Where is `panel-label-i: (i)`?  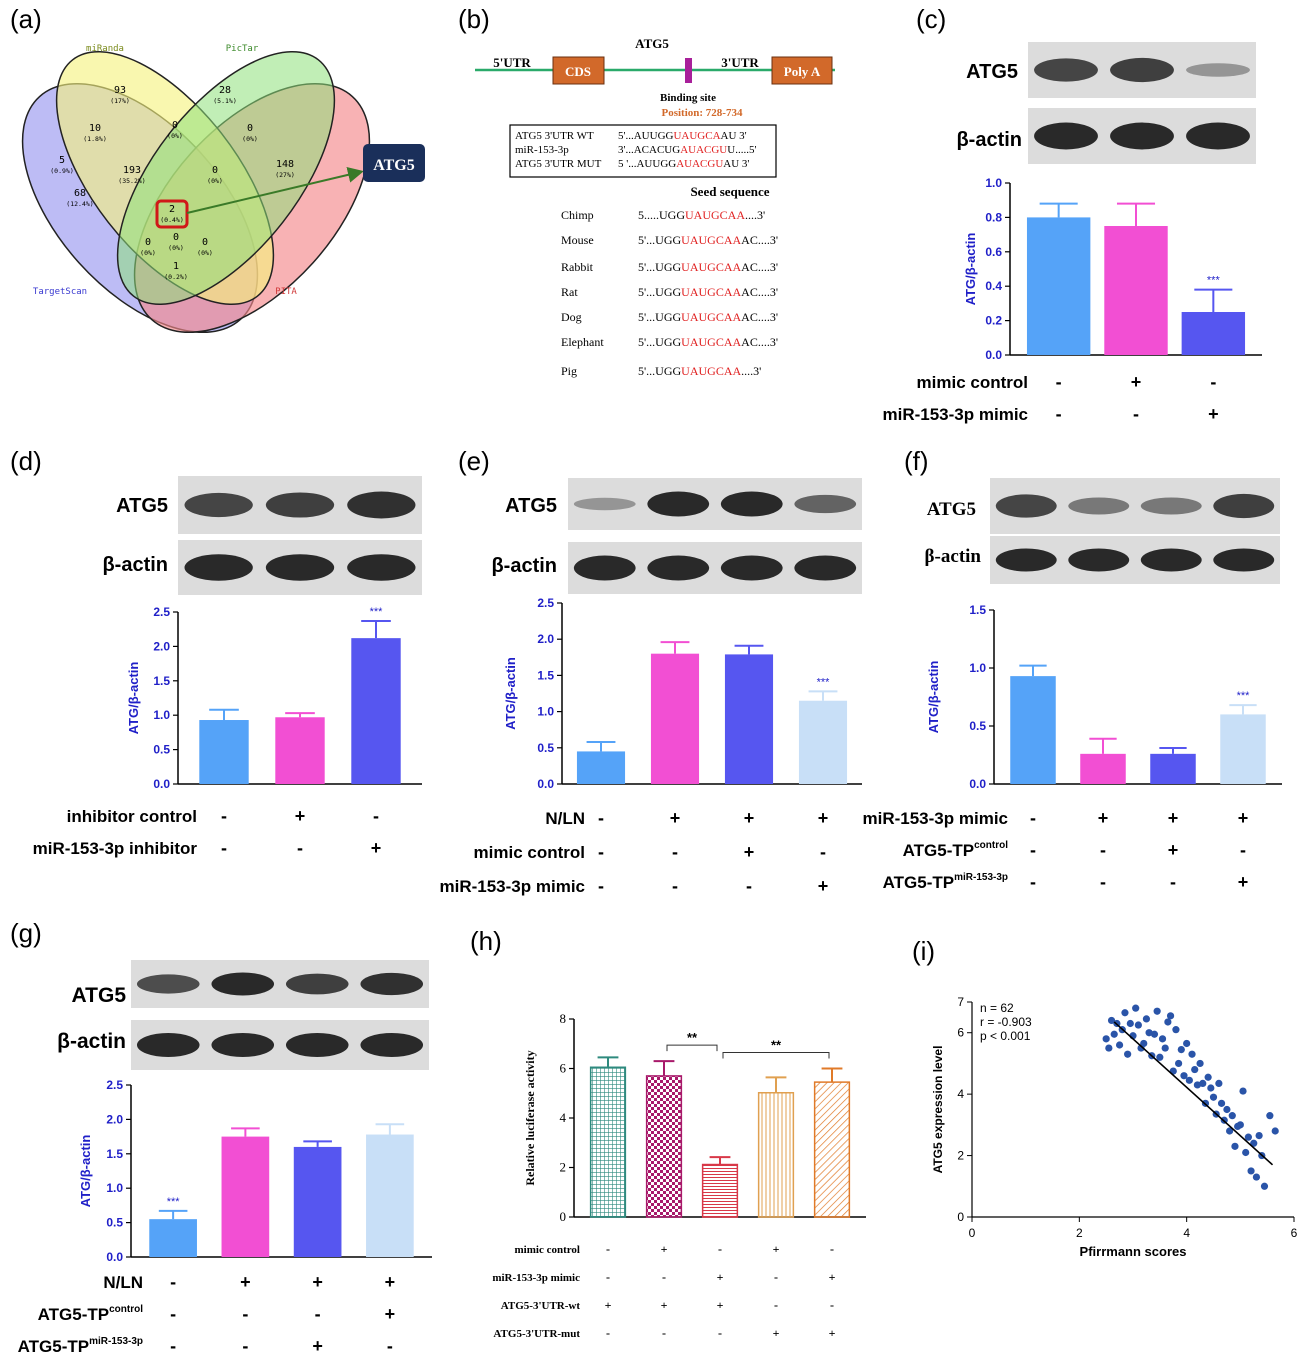
panel-label-i: (i) is located at coordinates (923, 951).